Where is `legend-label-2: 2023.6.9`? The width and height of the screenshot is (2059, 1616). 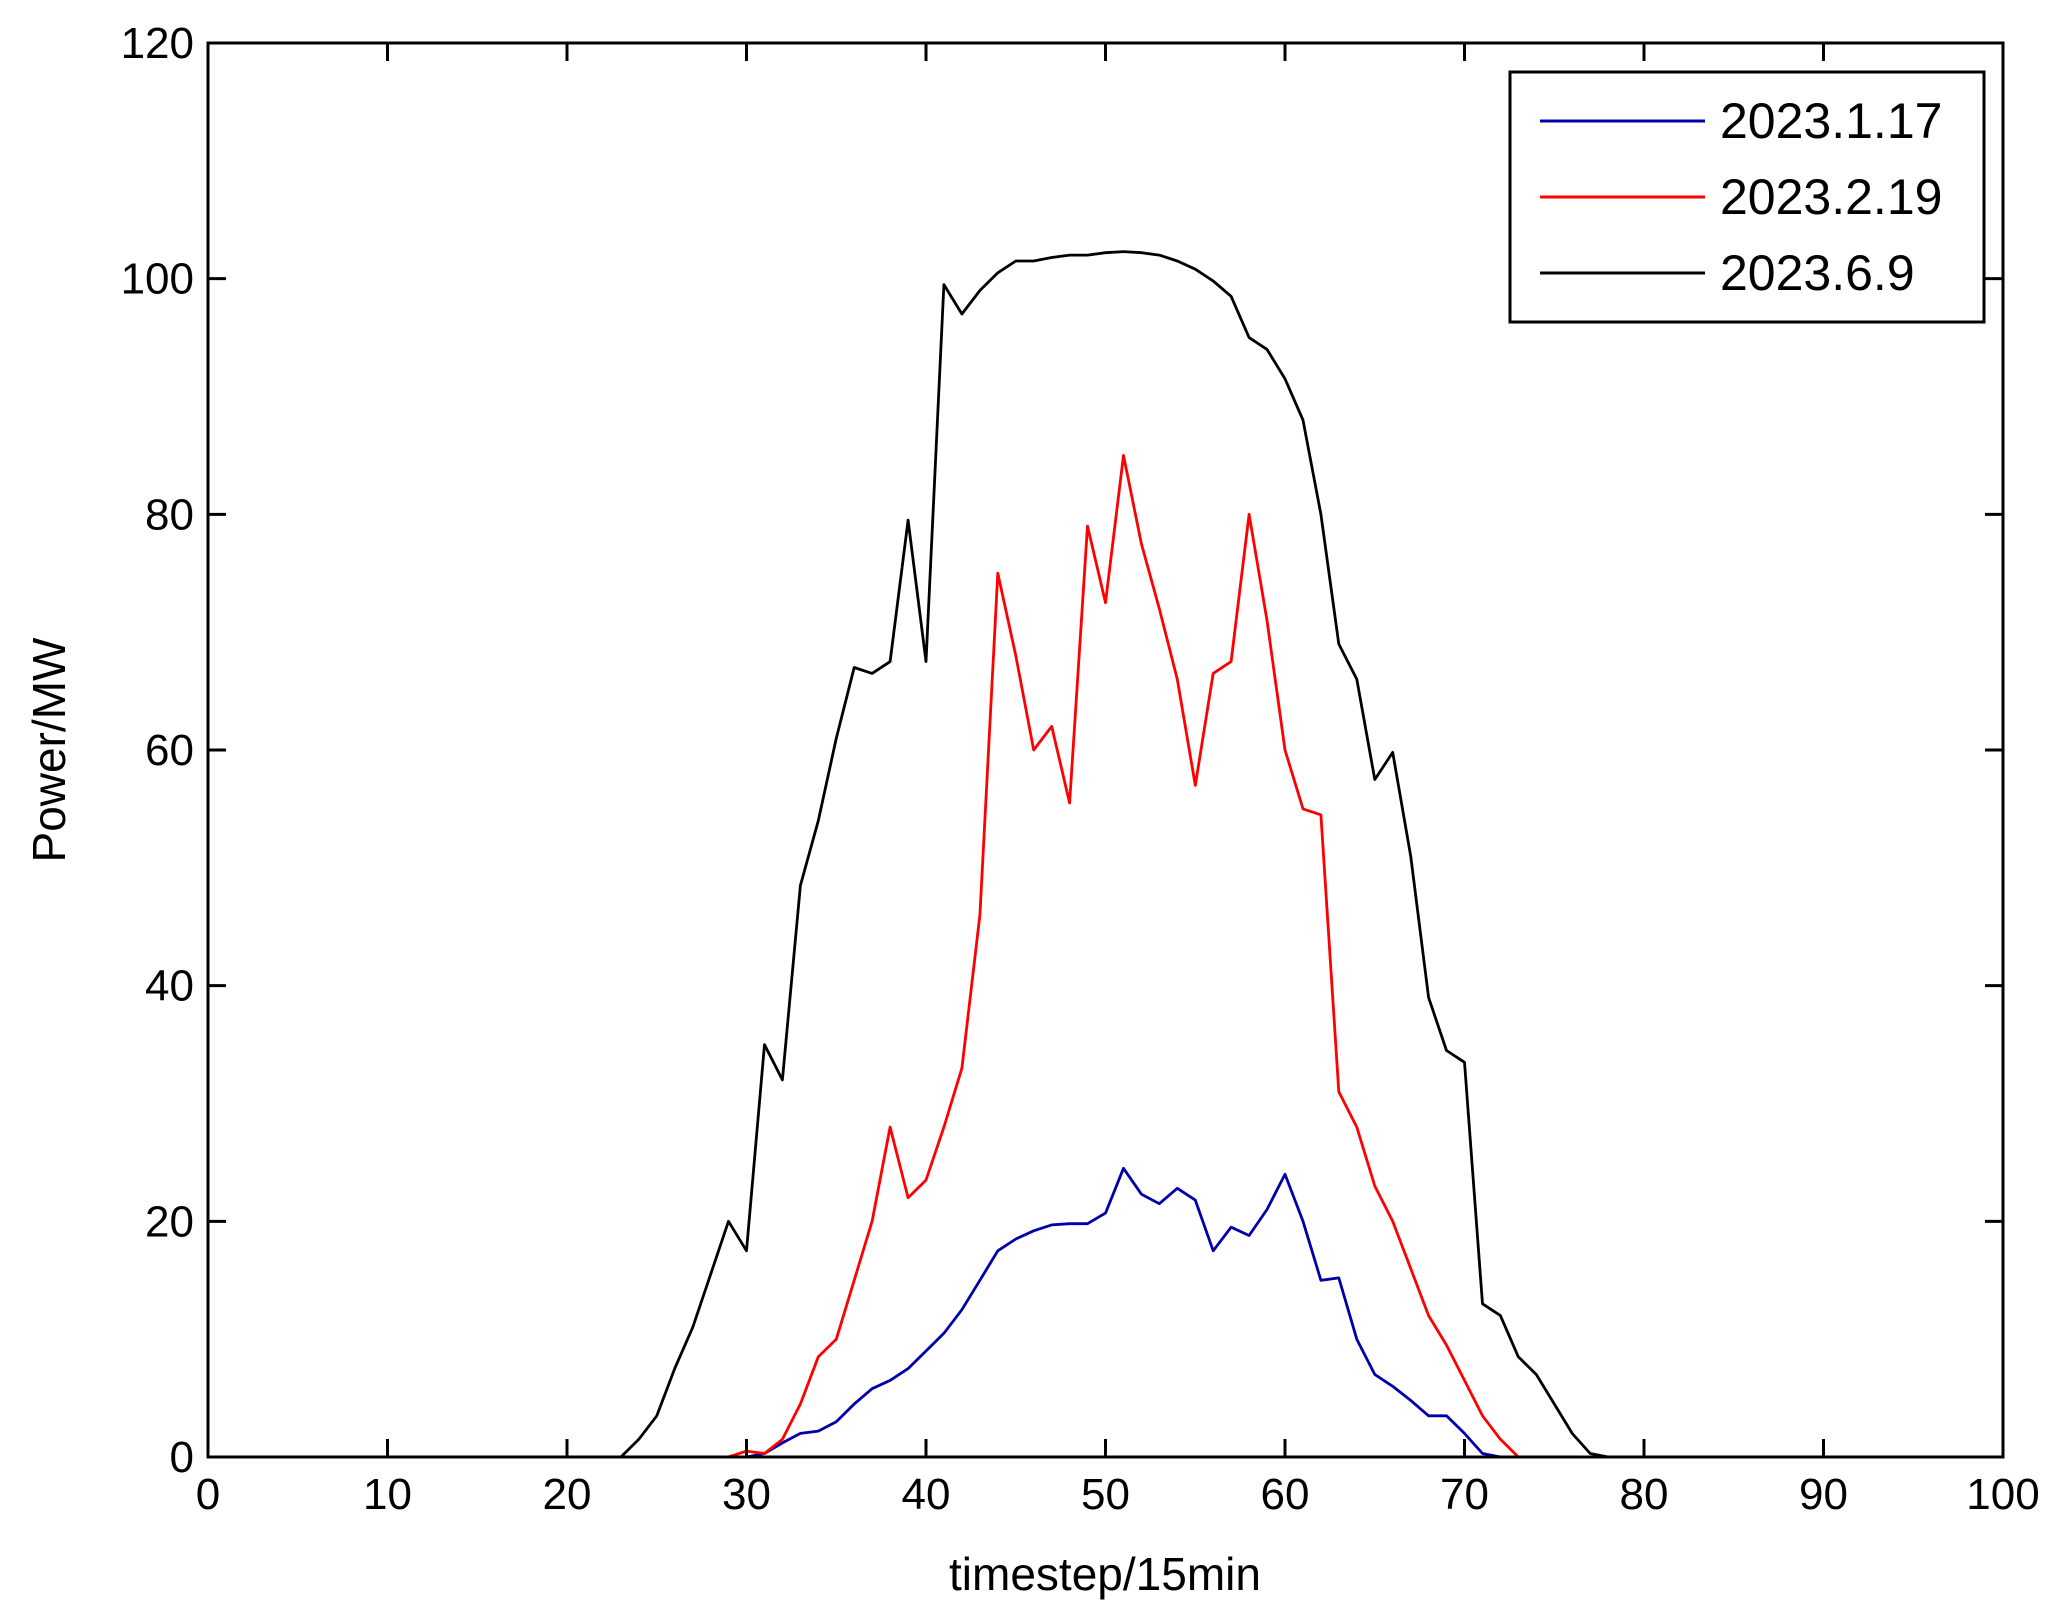
legend-label-2: 2023.6.9 is located at coordinates (1817, 273).